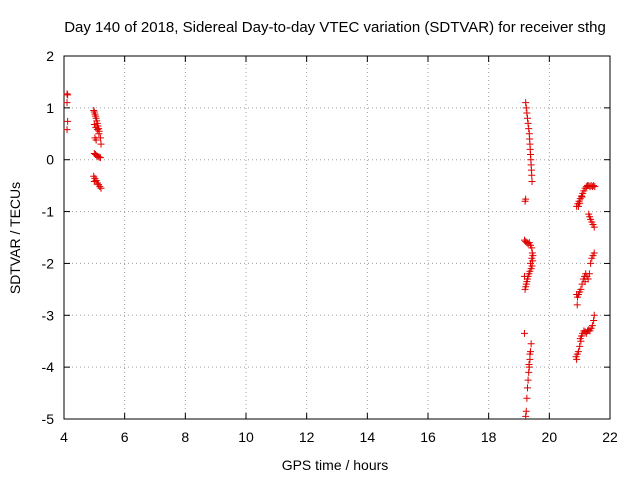 Image resolution: width=640 pixels, height=480 pixels. Describe the element at coordinates (15, 238) in the screenshot. I see `y-axis-label: SDTVAR / TECUs` at that location.